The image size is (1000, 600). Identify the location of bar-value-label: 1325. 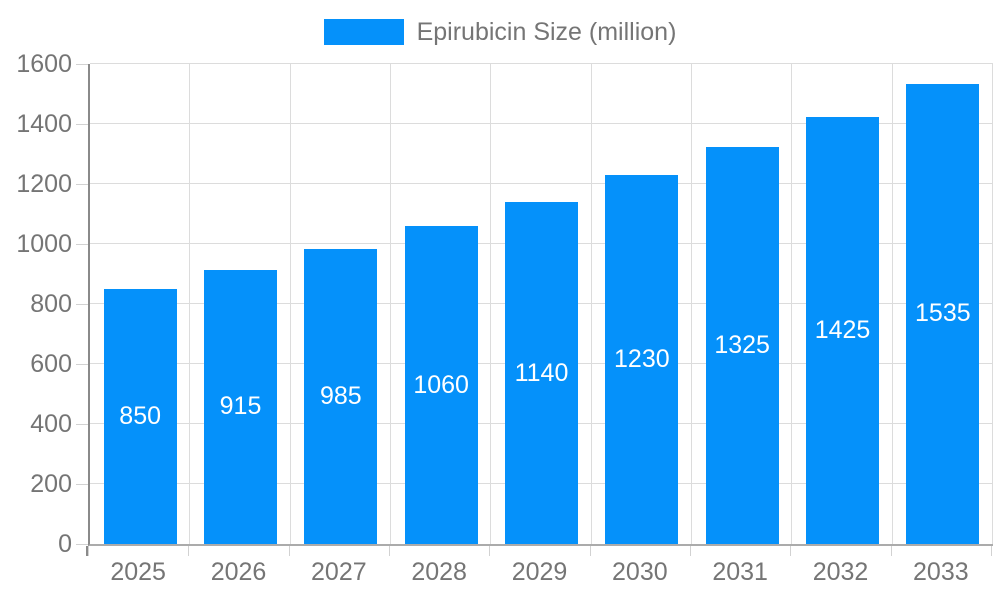
(742, 344).